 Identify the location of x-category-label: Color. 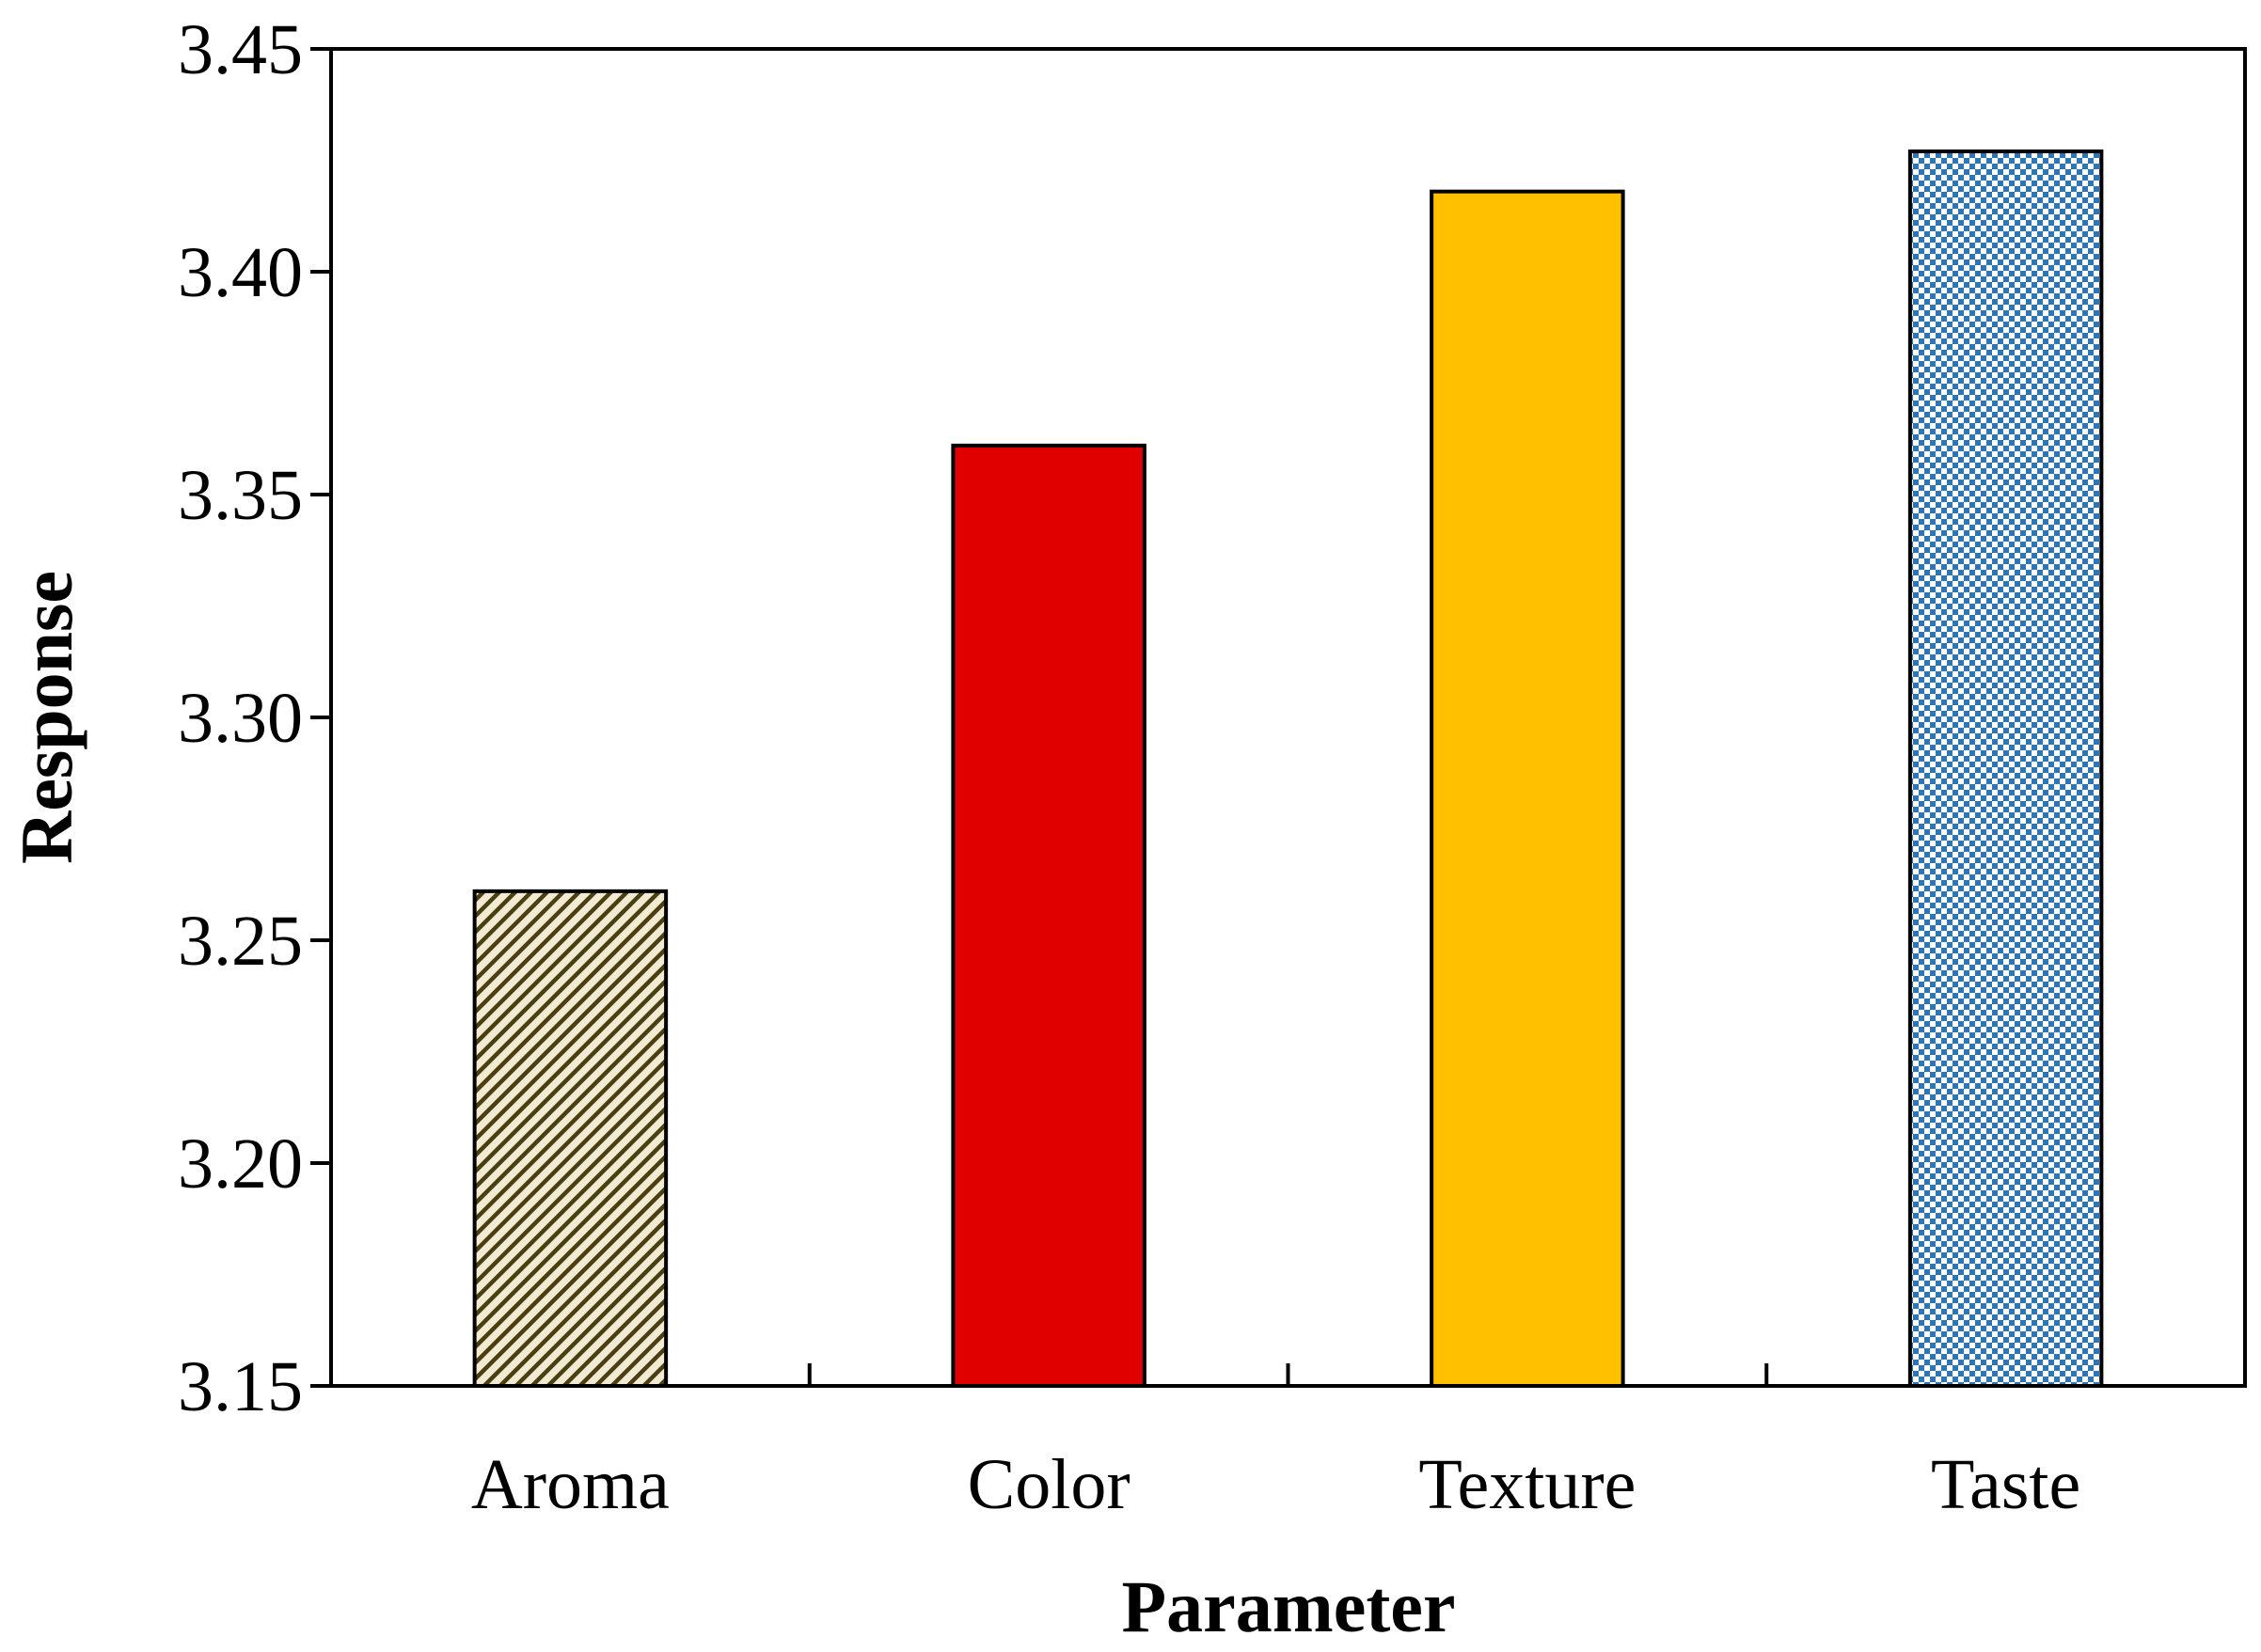
(1049, 1485).